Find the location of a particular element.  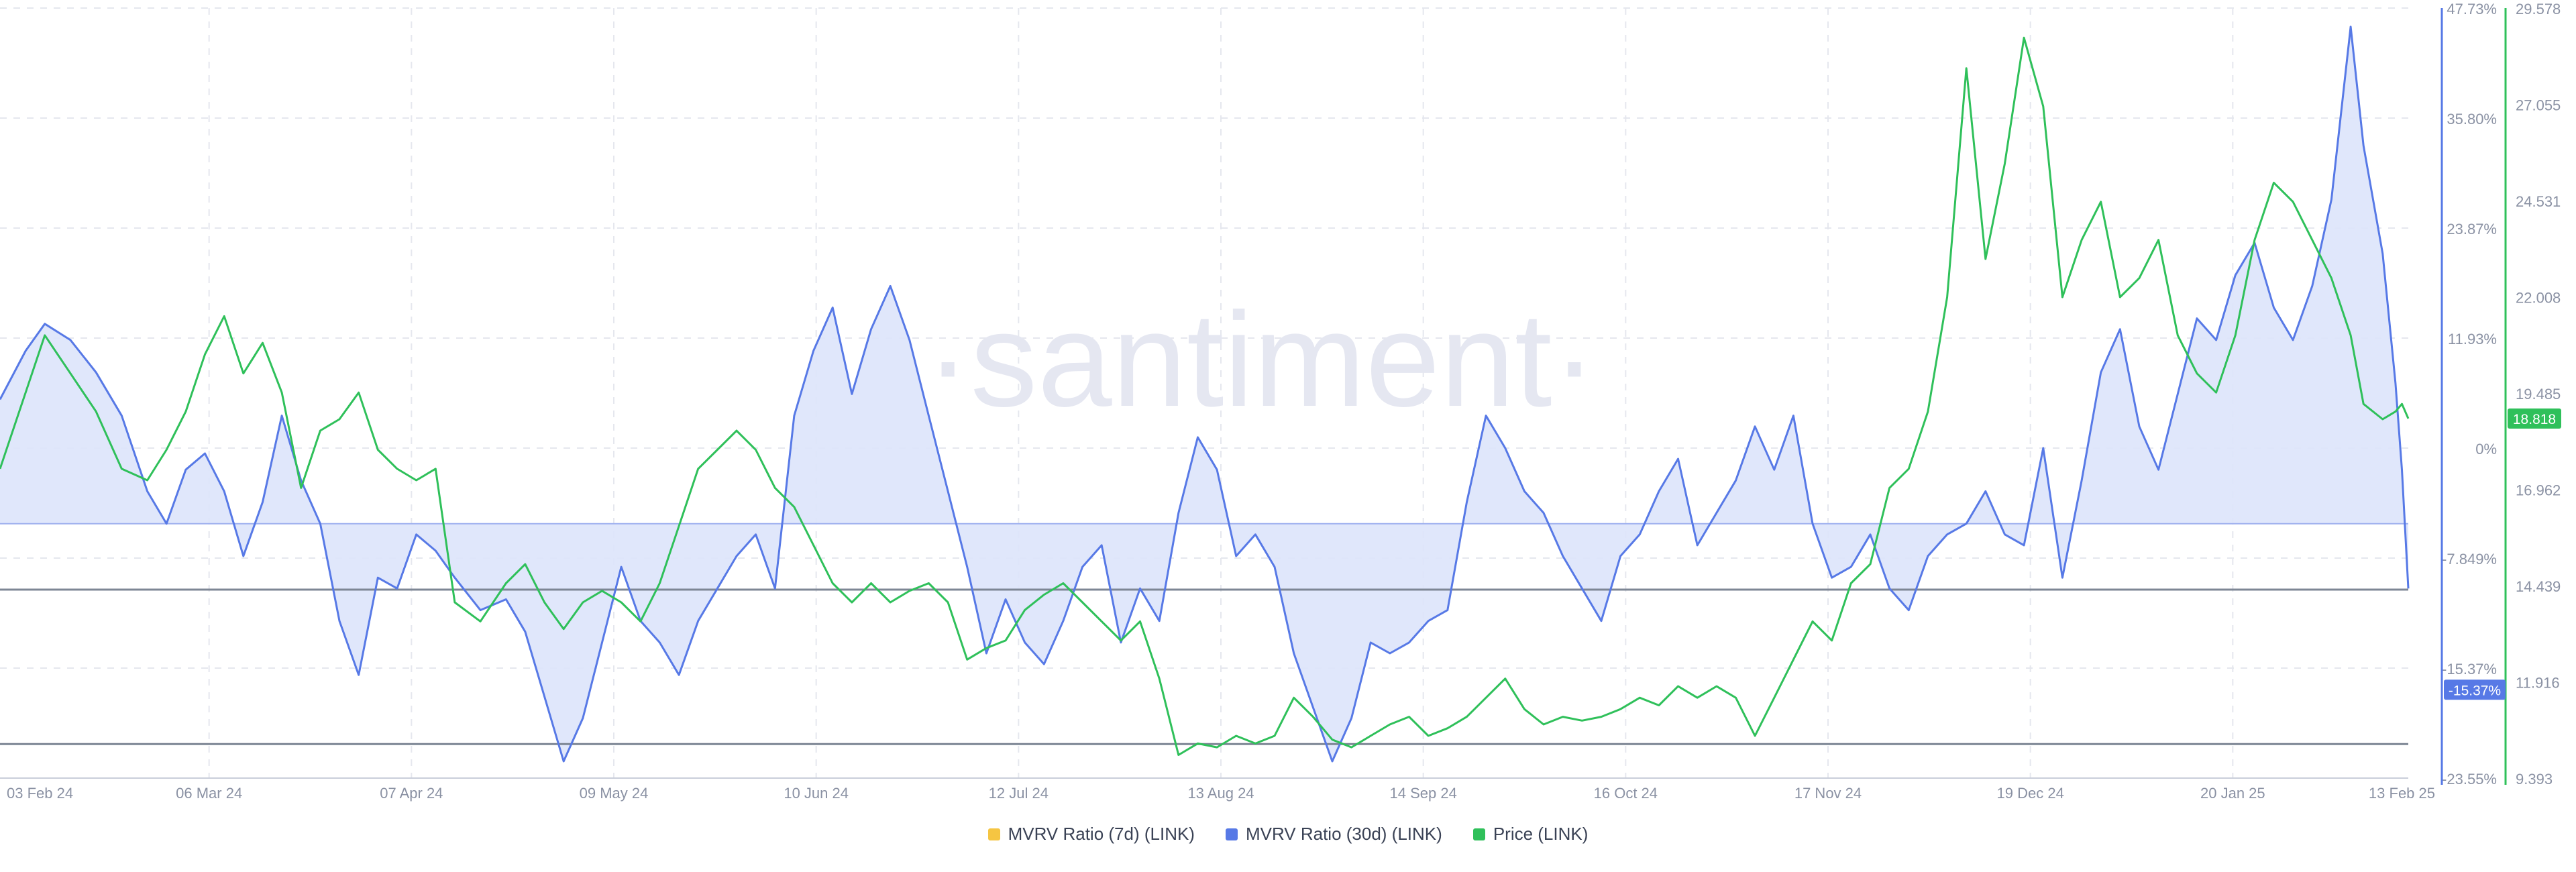

price-tick-label: 24.531 is located at coordinates (2538, 201).